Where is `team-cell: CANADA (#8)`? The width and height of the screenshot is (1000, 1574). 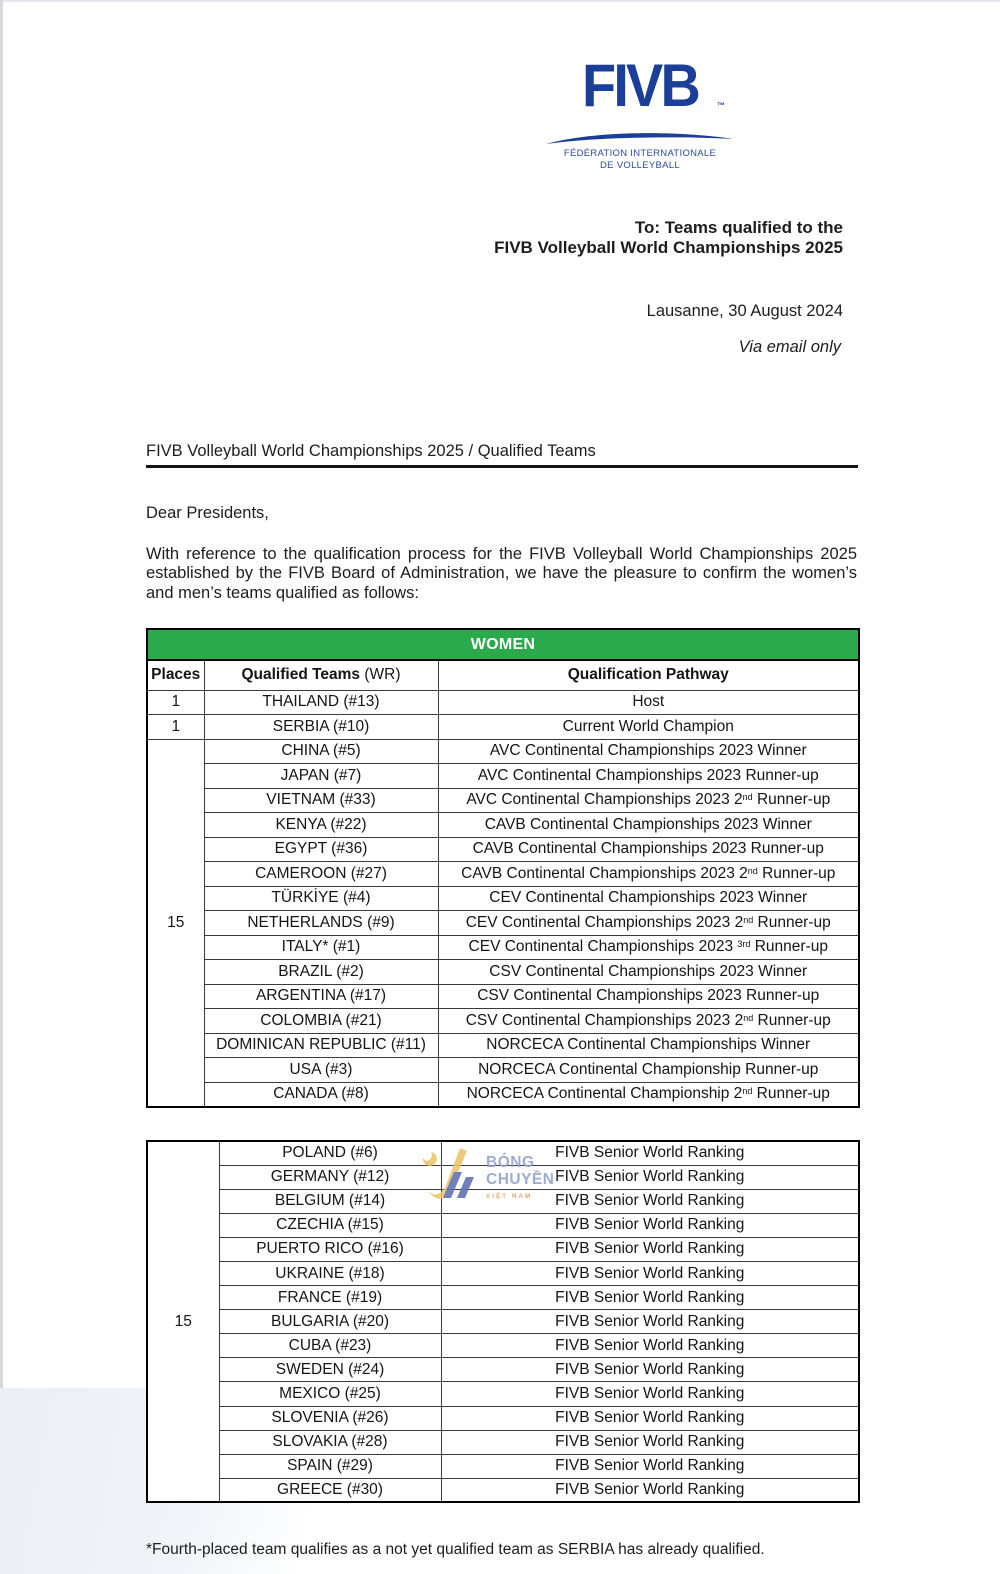
team-cell: CANADA (#8) is located at coordinates (321, 1094).